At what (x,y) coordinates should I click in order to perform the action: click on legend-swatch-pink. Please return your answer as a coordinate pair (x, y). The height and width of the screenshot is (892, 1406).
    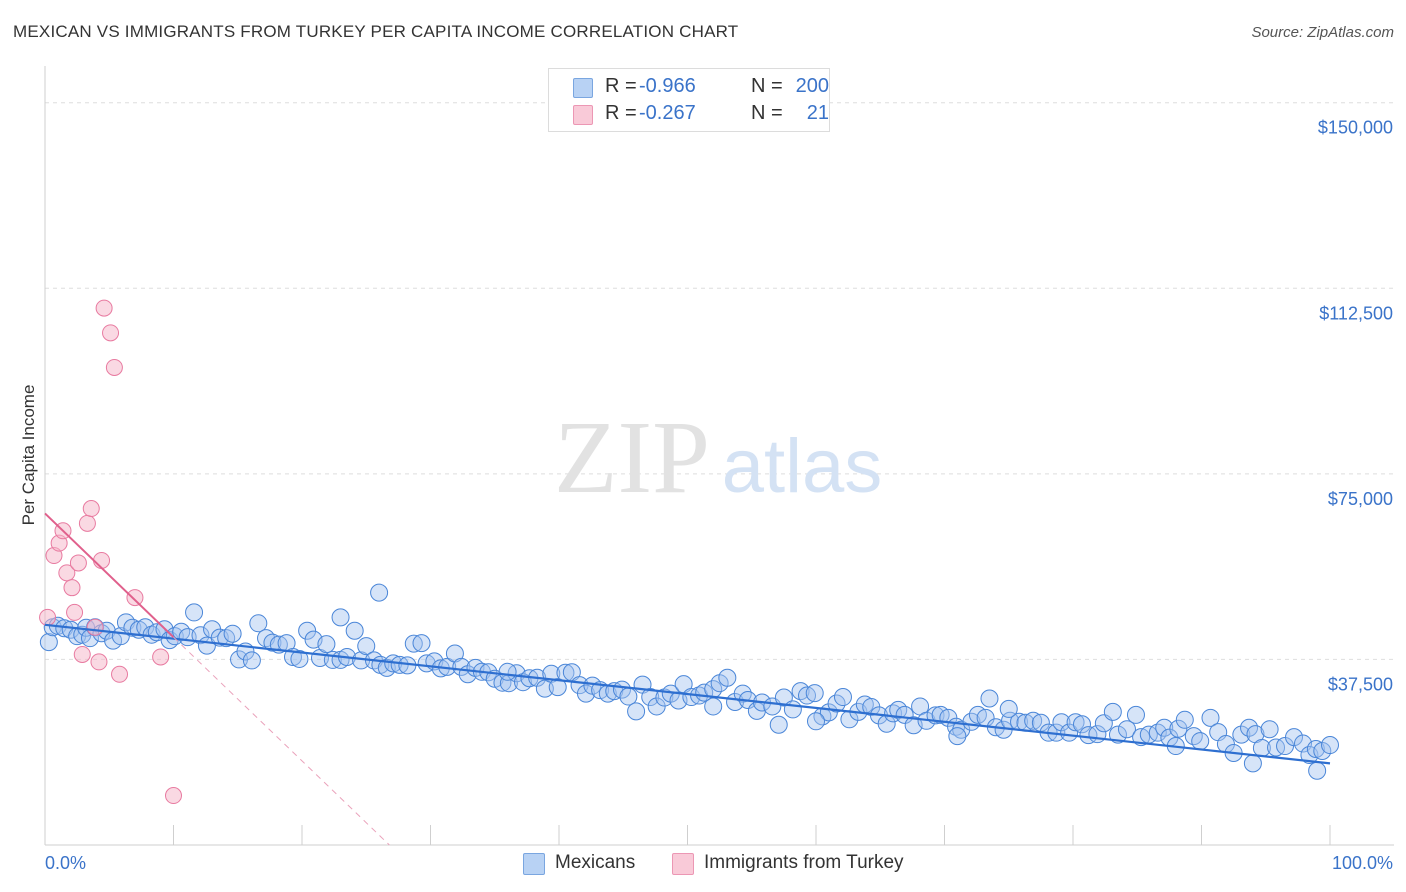
    Looking at the image, I should click on (683, 864).